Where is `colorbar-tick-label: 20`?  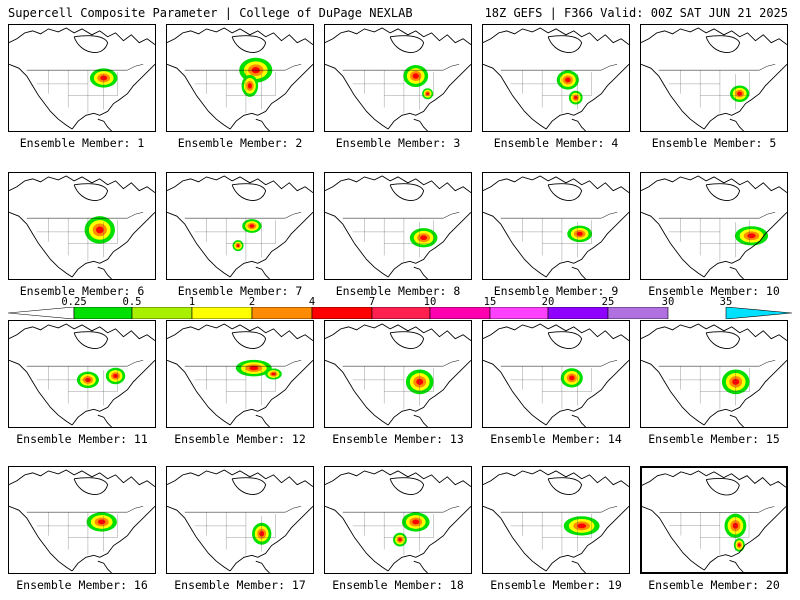
colorbar-tick-label: 20 is located at coordinates (548, 302).